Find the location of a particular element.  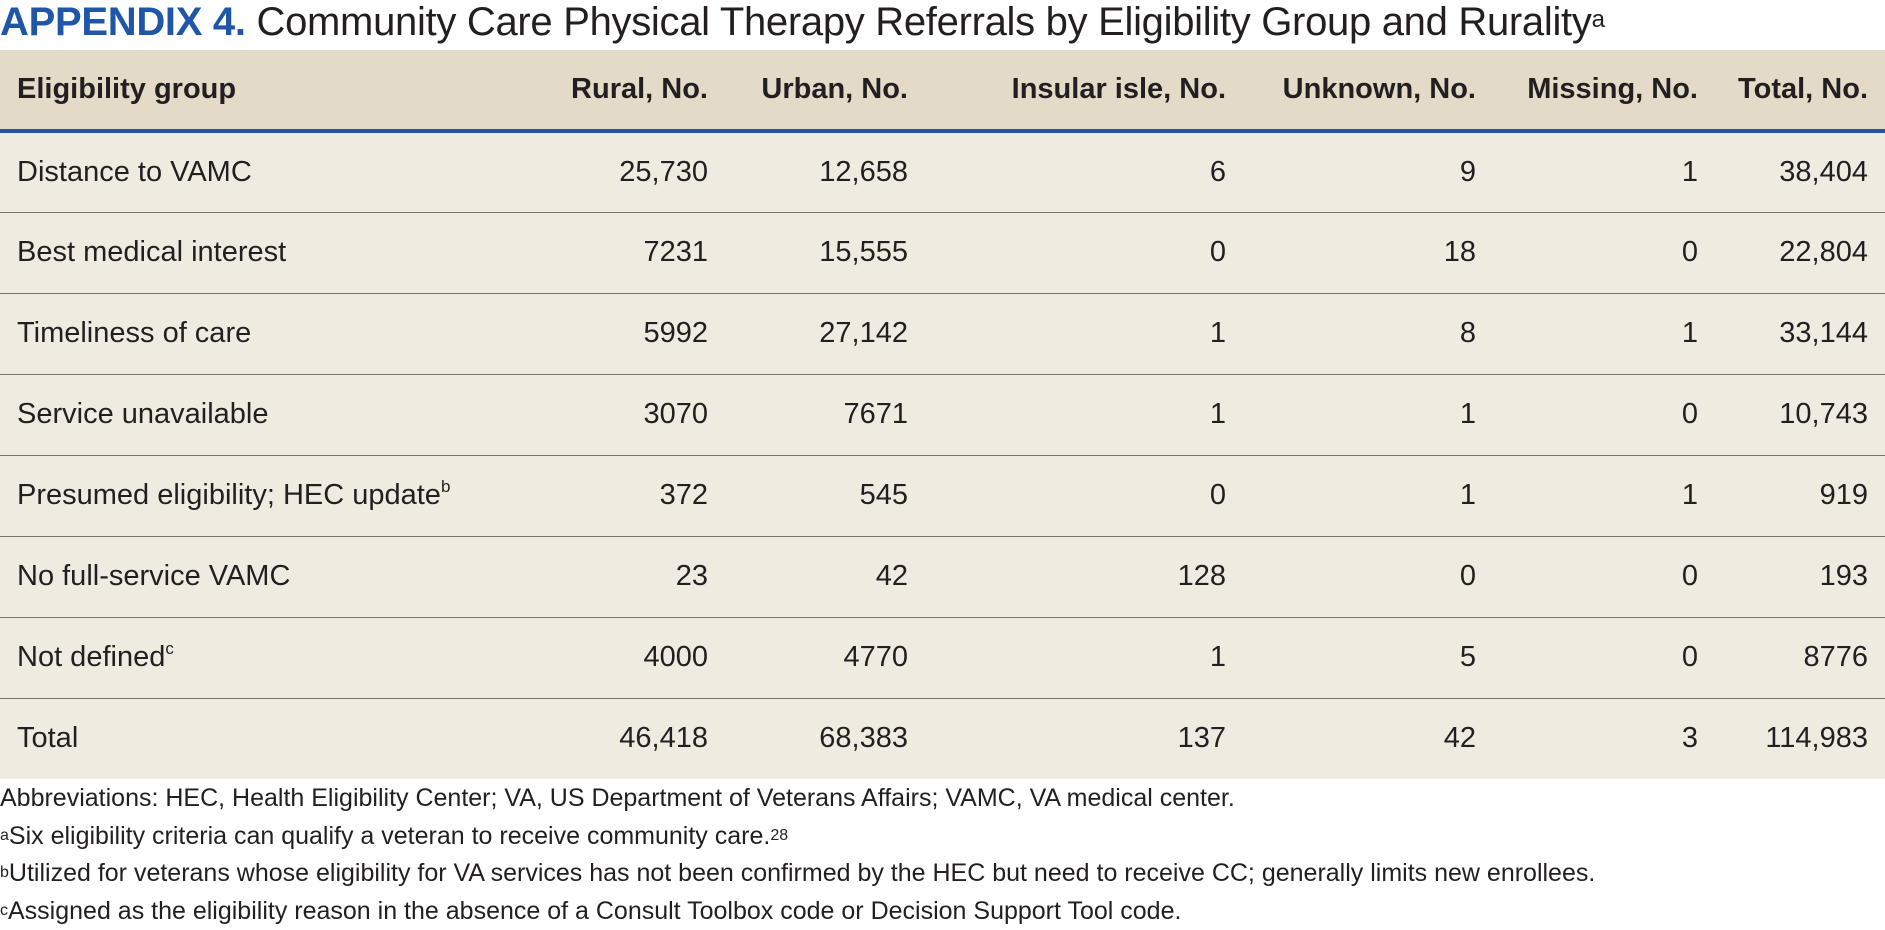

cell-total: 919 is located at coordinates (1800, 495).